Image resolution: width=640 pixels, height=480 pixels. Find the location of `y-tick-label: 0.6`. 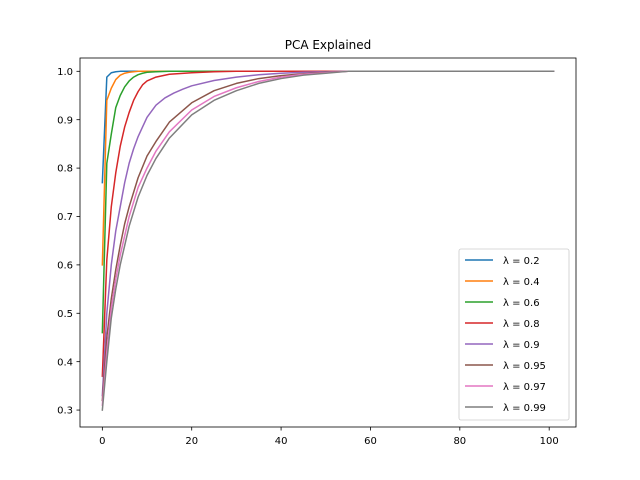

y-tick-label: 0.6 is located at coordinates (65, 265).